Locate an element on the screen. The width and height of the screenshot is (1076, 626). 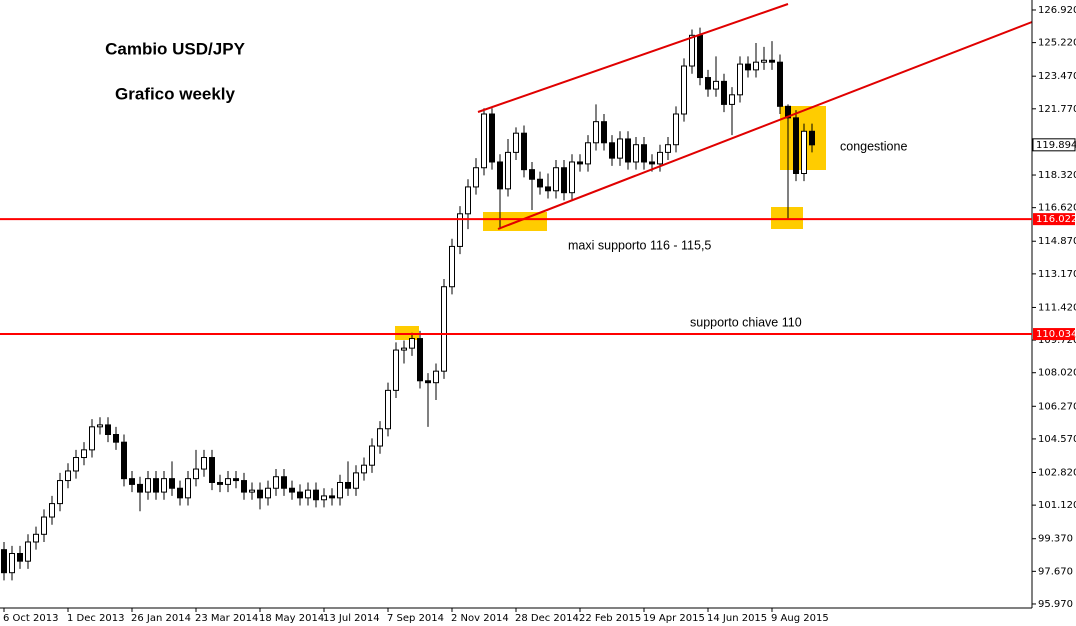
y-tick-label: 109.720 is located at coordinates (1057, 340).